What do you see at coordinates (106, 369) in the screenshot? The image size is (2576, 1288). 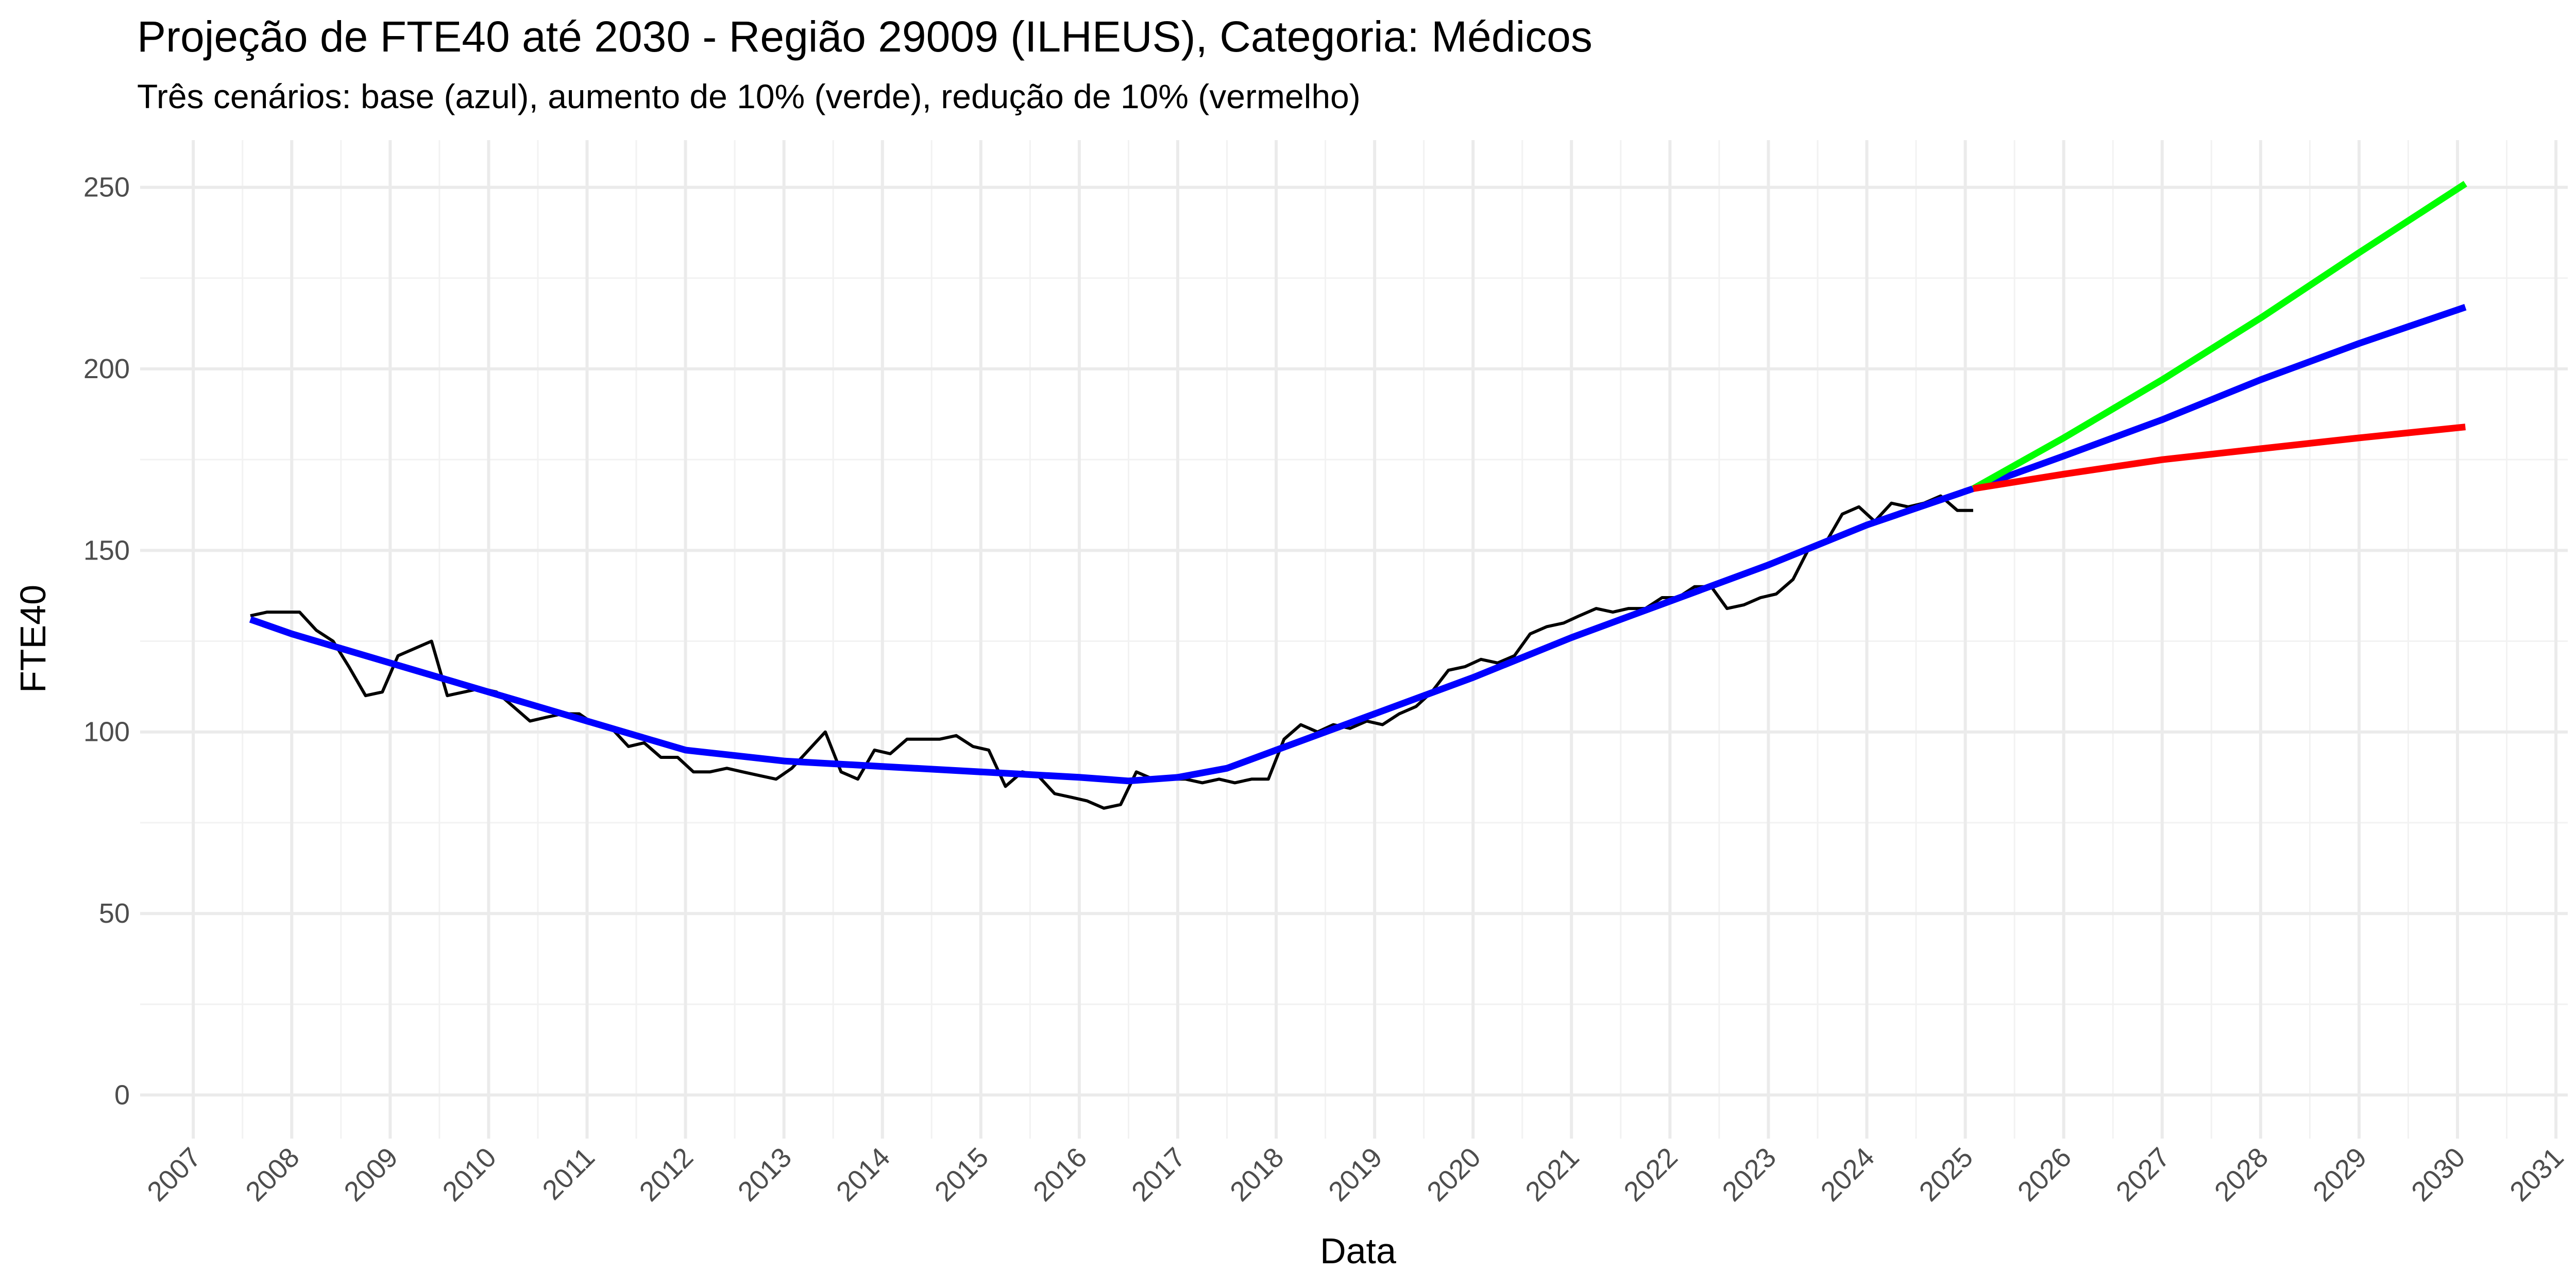 I see `y-tick-label: 200` at bounding box center [106, 369].